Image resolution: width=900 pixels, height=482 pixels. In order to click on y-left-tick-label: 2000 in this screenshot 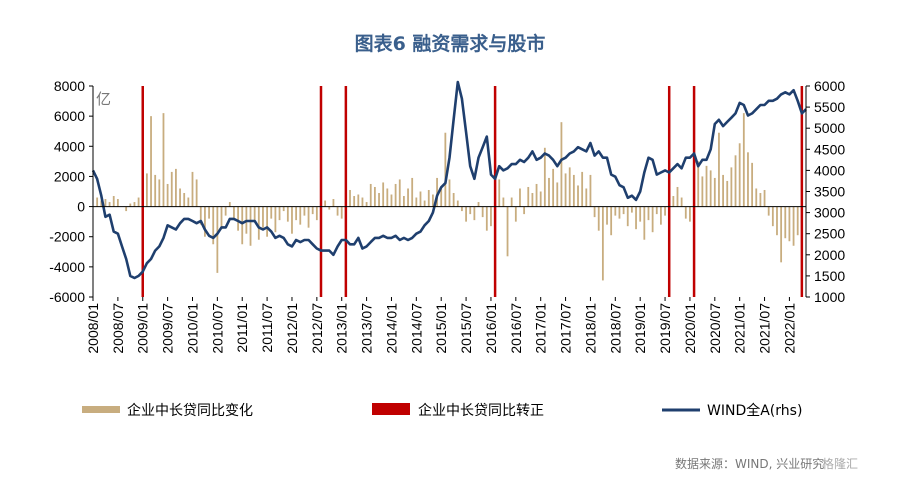, I will do `click(69, 176)`.